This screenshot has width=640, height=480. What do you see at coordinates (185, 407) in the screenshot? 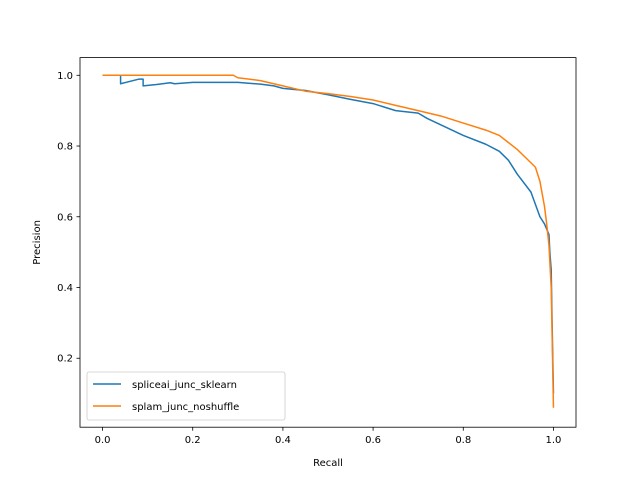
I see `legend-label-splam: splam_junc_noshuffle` at bounding box center [185, 407].